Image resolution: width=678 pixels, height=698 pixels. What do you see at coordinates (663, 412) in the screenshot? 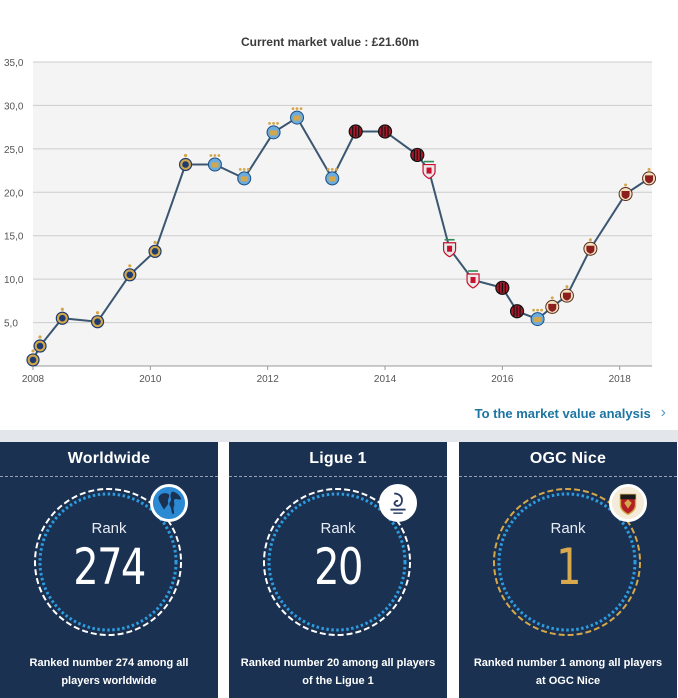
I see `chevron-right-icon: ›` at bounding box center [663, 412].